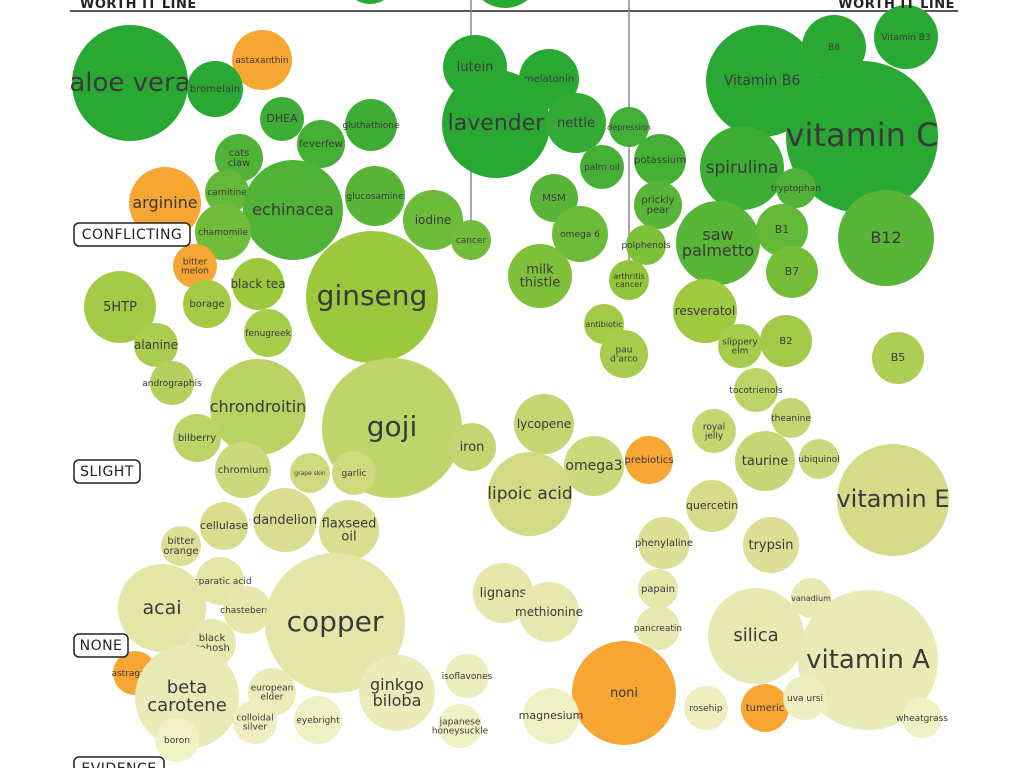 The height and width of the screenshot is (768, 1024). I want to click on bubble-label: astaxanthin, so click(261, 61).